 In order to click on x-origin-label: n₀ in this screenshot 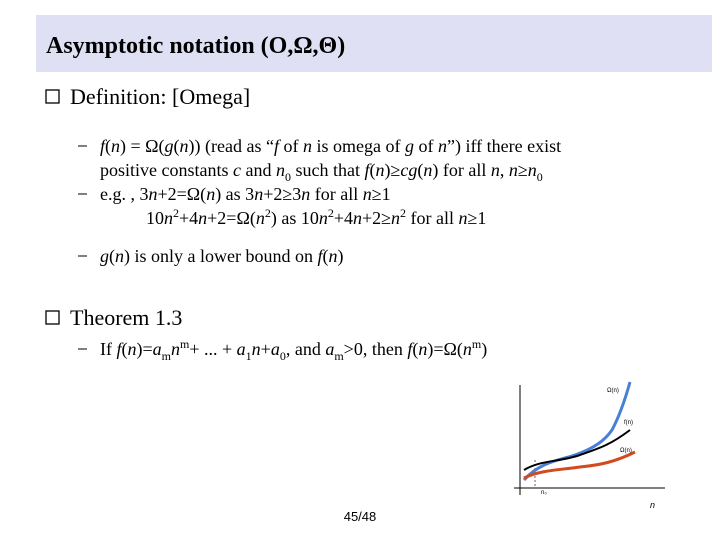, I will do `click(544, 493)`.